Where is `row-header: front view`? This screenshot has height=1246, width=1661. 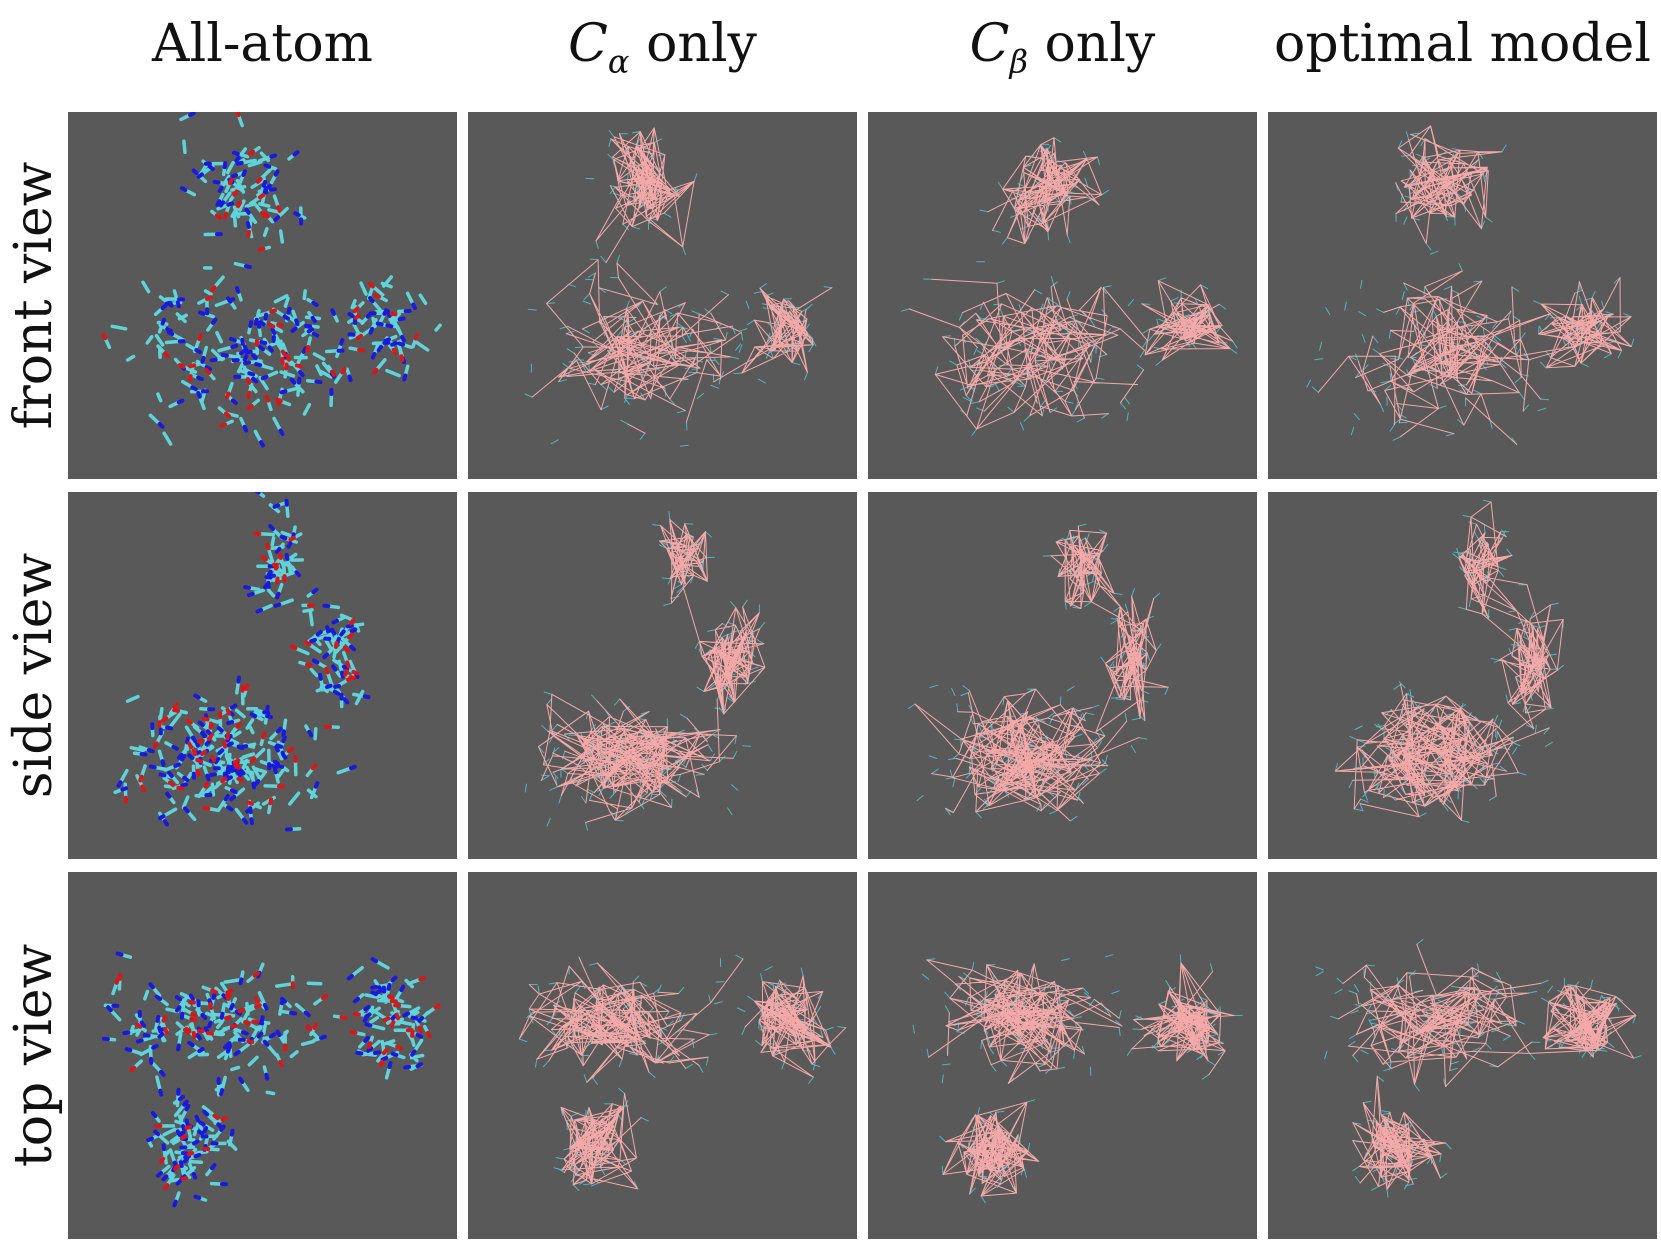
row-header: front view is located at coordinates (34, 295).